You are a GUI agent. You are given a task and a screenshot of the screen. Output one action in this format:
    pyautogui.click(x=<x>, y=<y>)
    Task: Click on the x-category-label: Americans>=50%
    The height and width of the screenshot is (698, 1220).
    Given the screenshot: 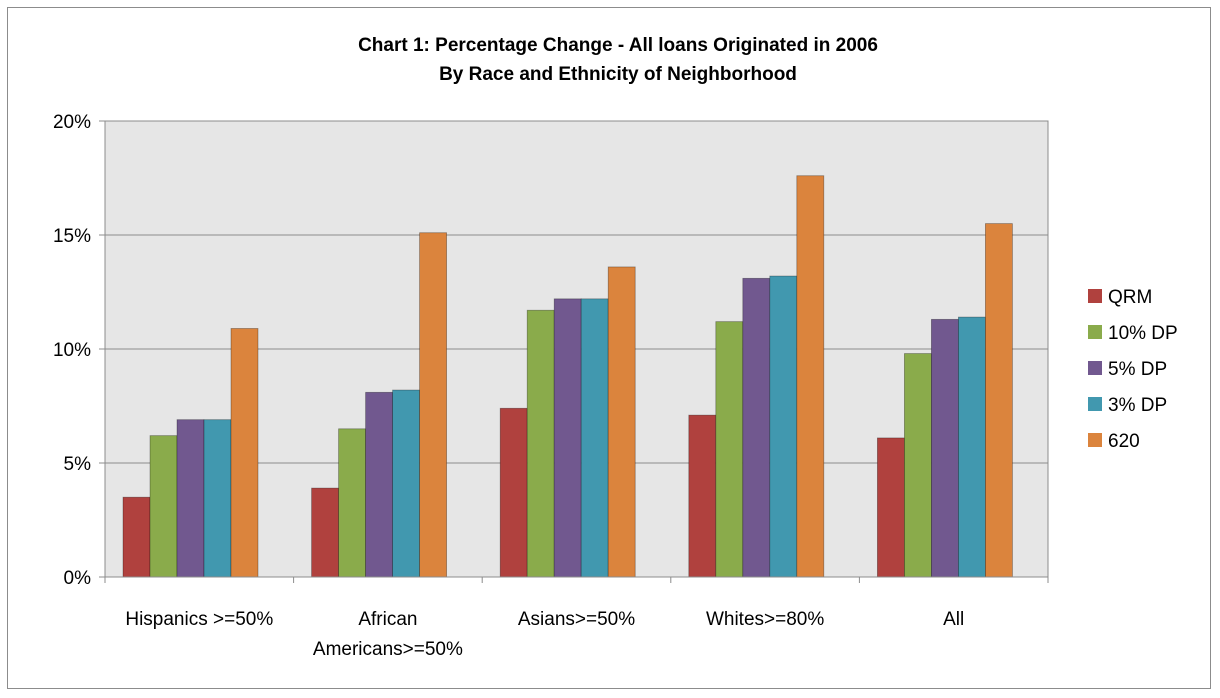 What is the action you would take?
    pyautogui.click(x=388, y=649)
    